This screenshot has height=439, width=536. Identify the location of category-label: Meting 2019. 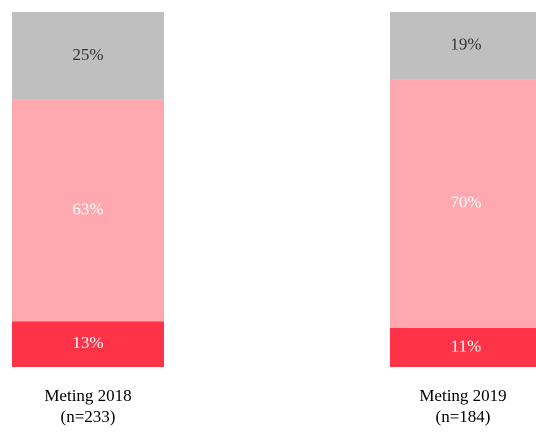
(462, 395).